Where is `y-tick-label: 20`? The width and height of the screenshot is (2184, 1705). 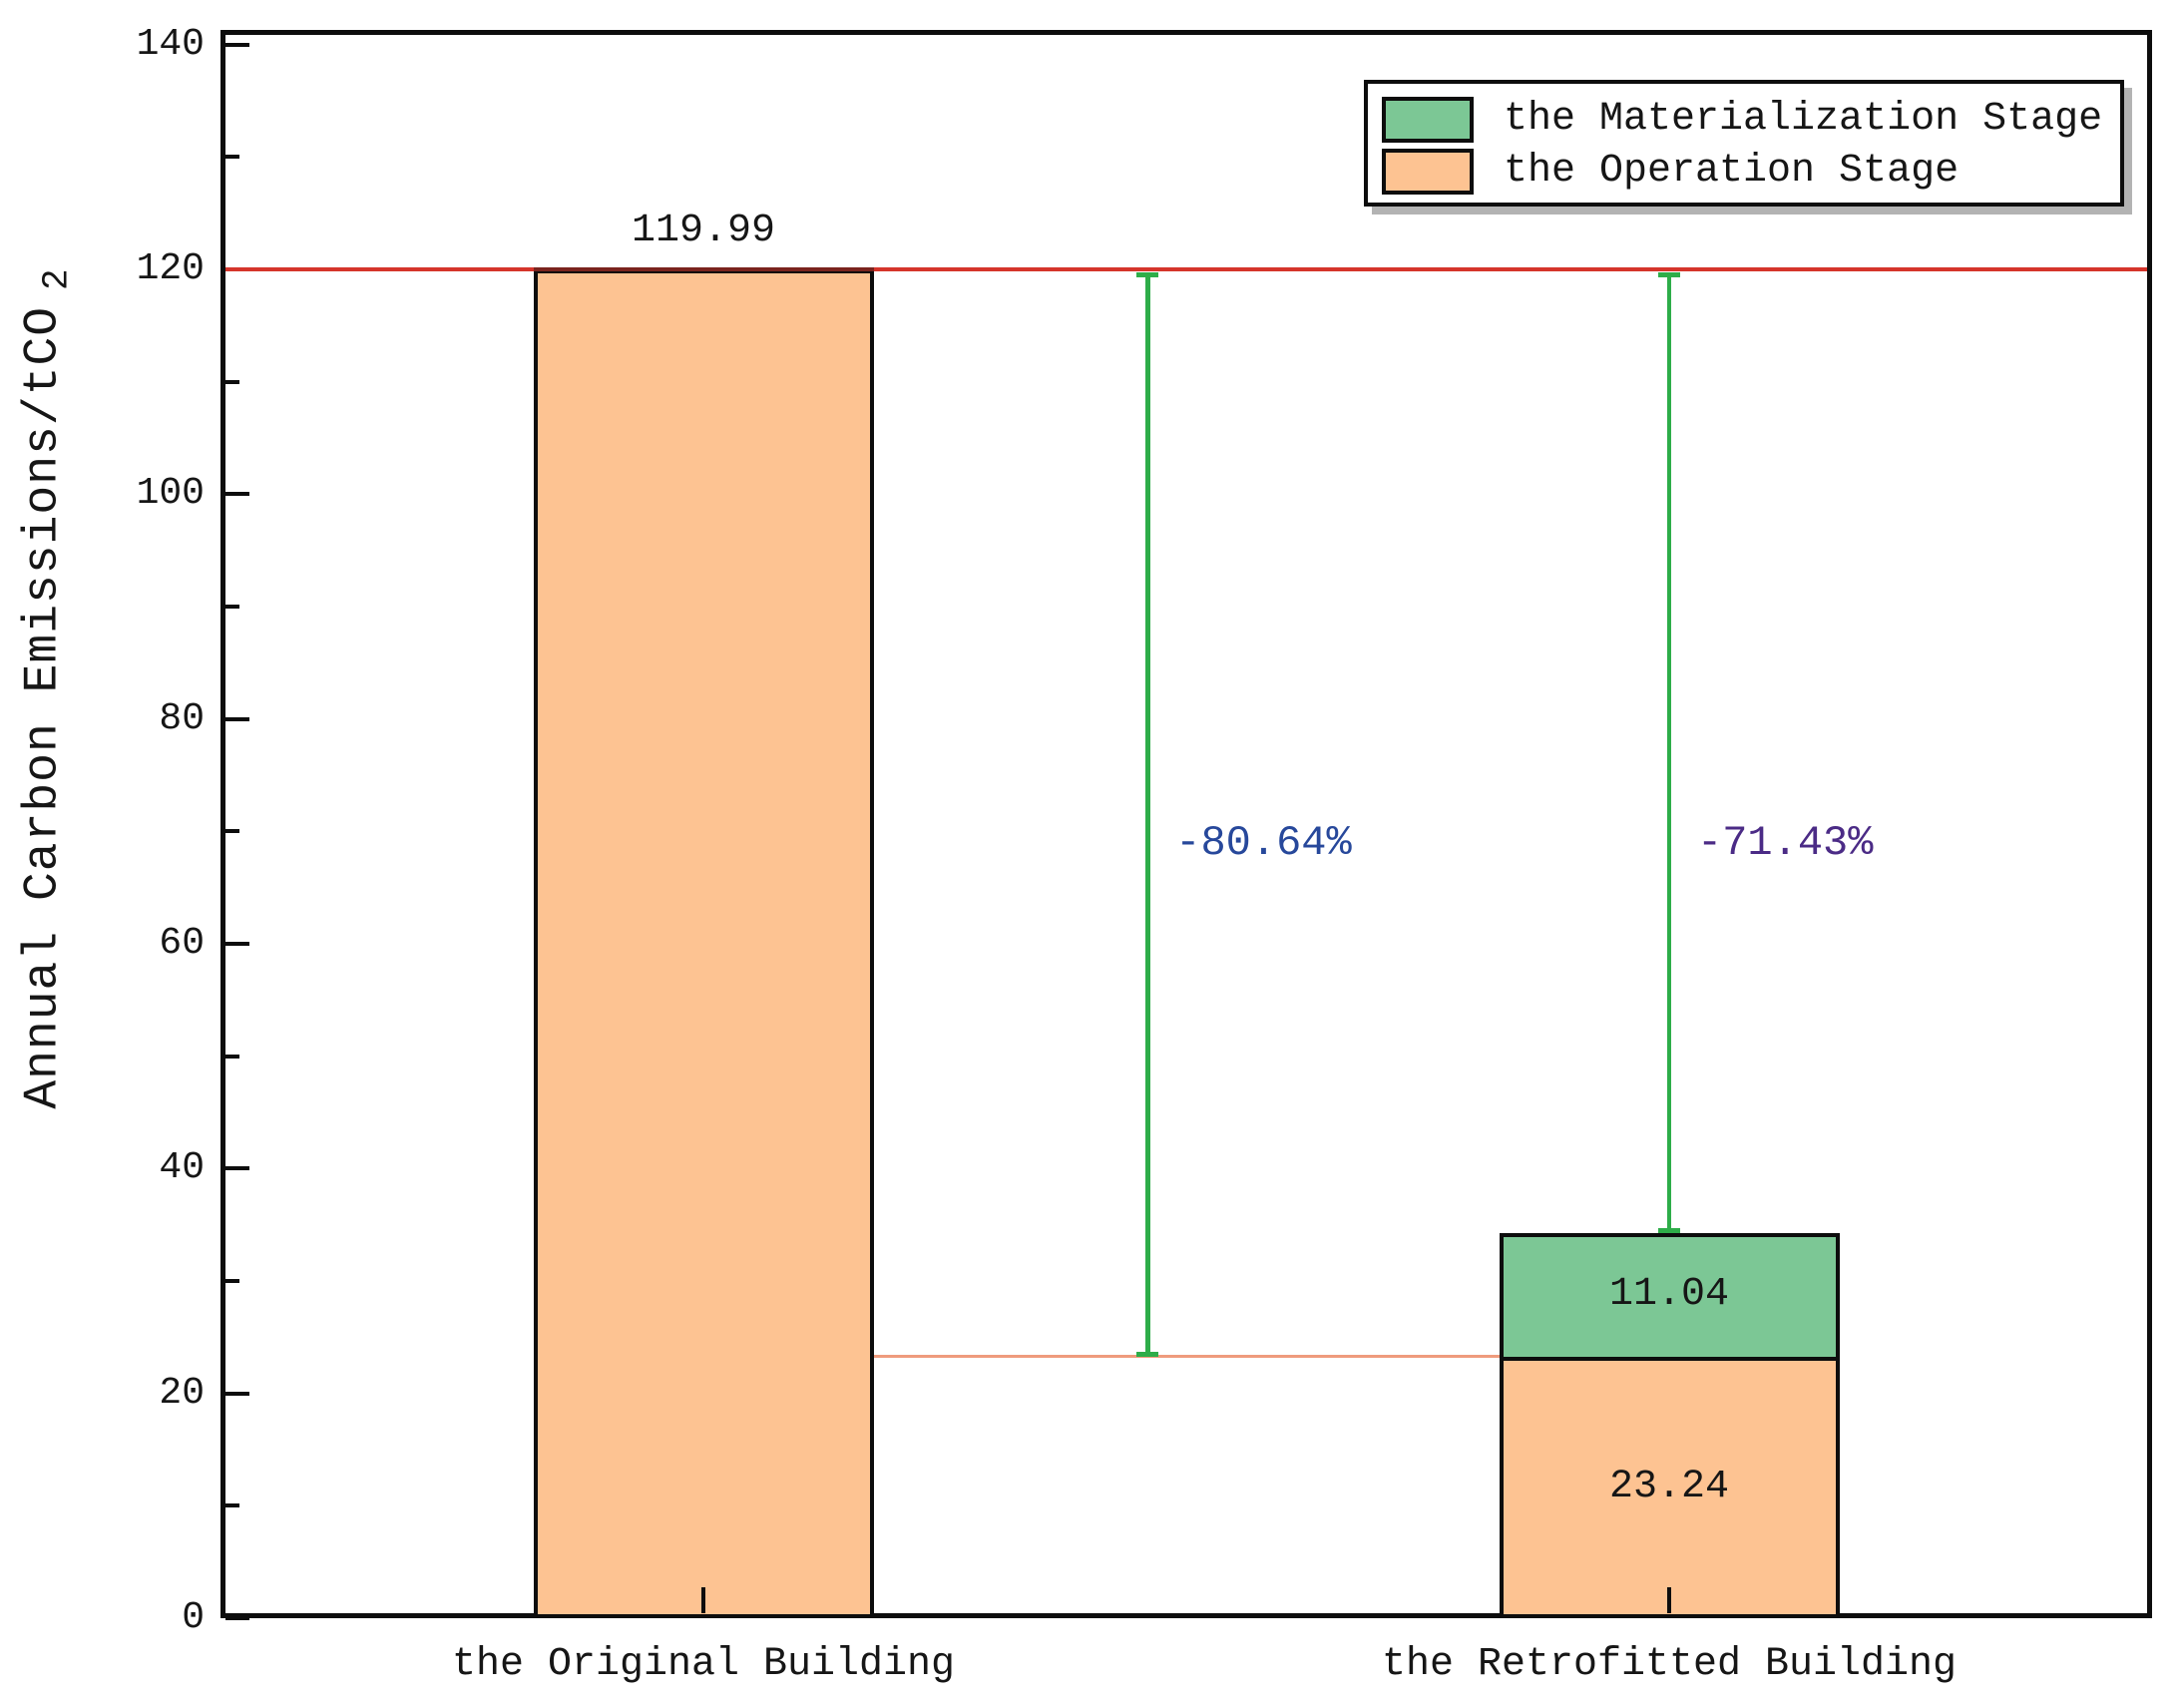 y-tick-label: 20 is located at coordinates (182, 1393).